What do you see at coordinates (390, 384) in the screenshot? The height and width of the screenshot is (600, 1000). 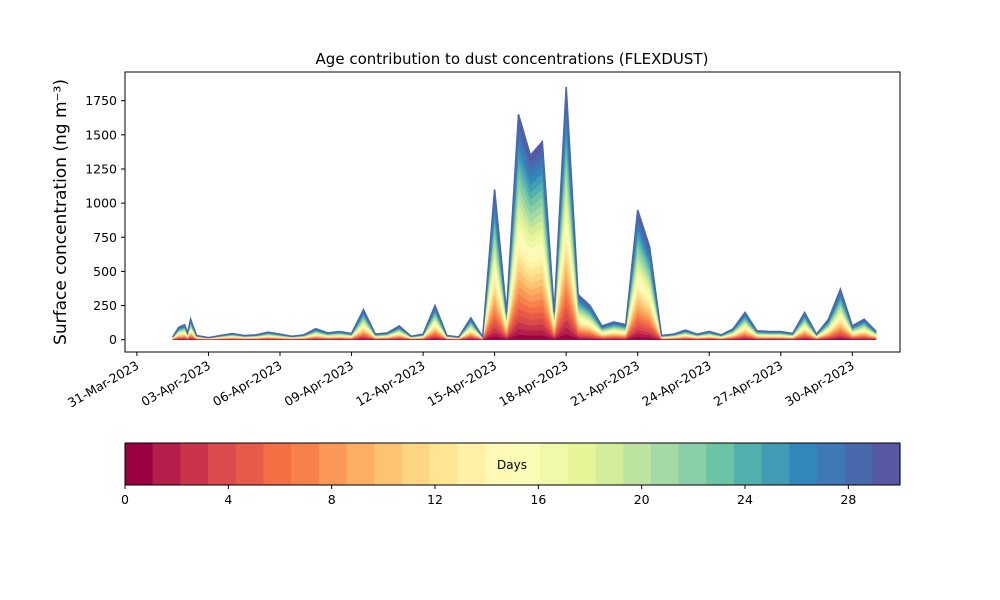 I see `x-tick-label: 12-Apr-2023` at bounding box center [390, 384].